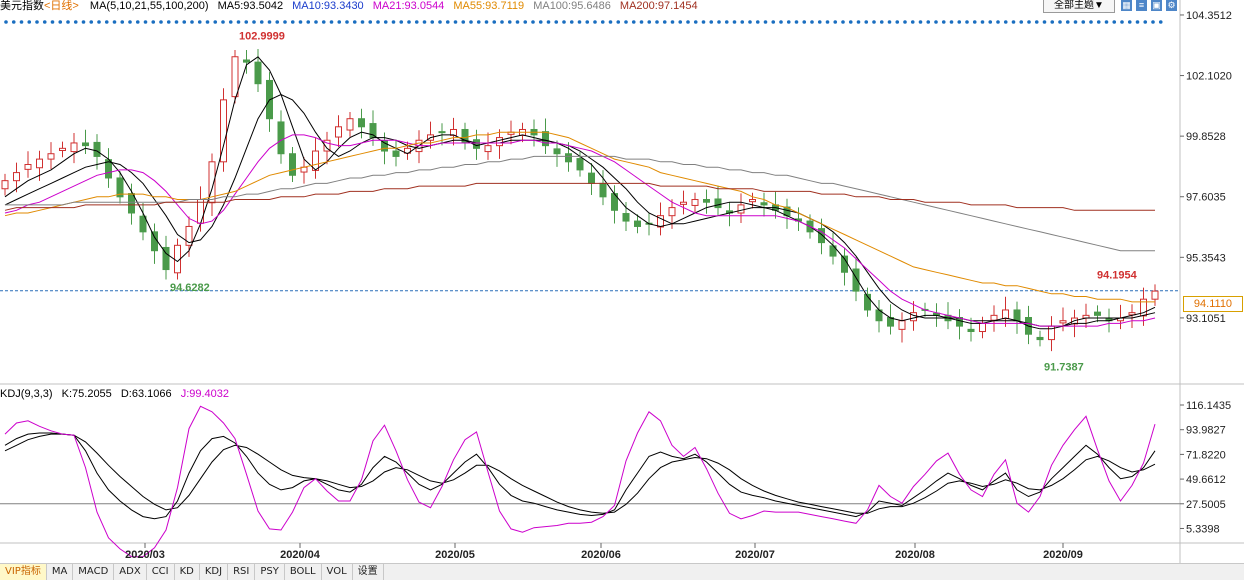 Image resolution: width=1244 pixels, height=580 pixels. I want to click on tab-7: RSI, so click(242, 572).